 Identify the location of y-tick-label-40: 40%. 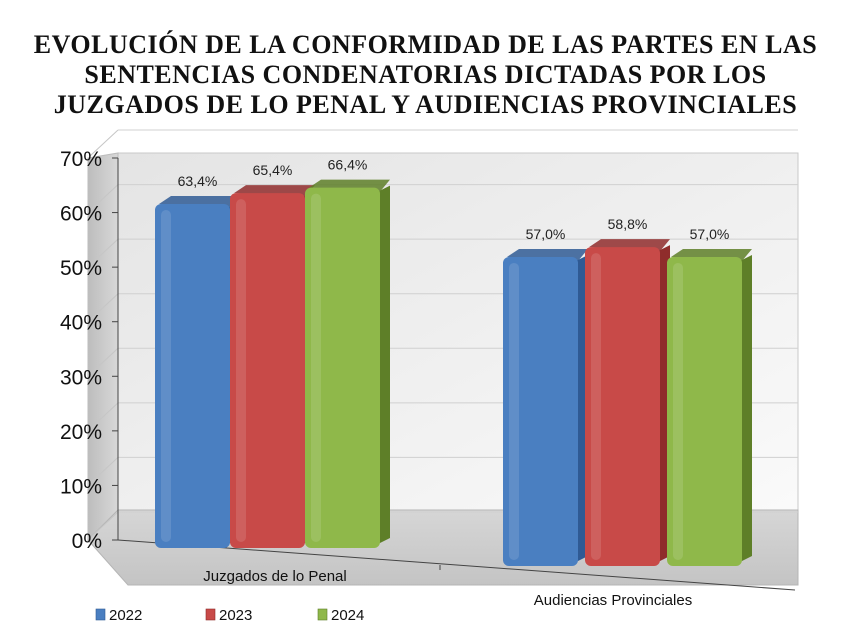
(81, 323).